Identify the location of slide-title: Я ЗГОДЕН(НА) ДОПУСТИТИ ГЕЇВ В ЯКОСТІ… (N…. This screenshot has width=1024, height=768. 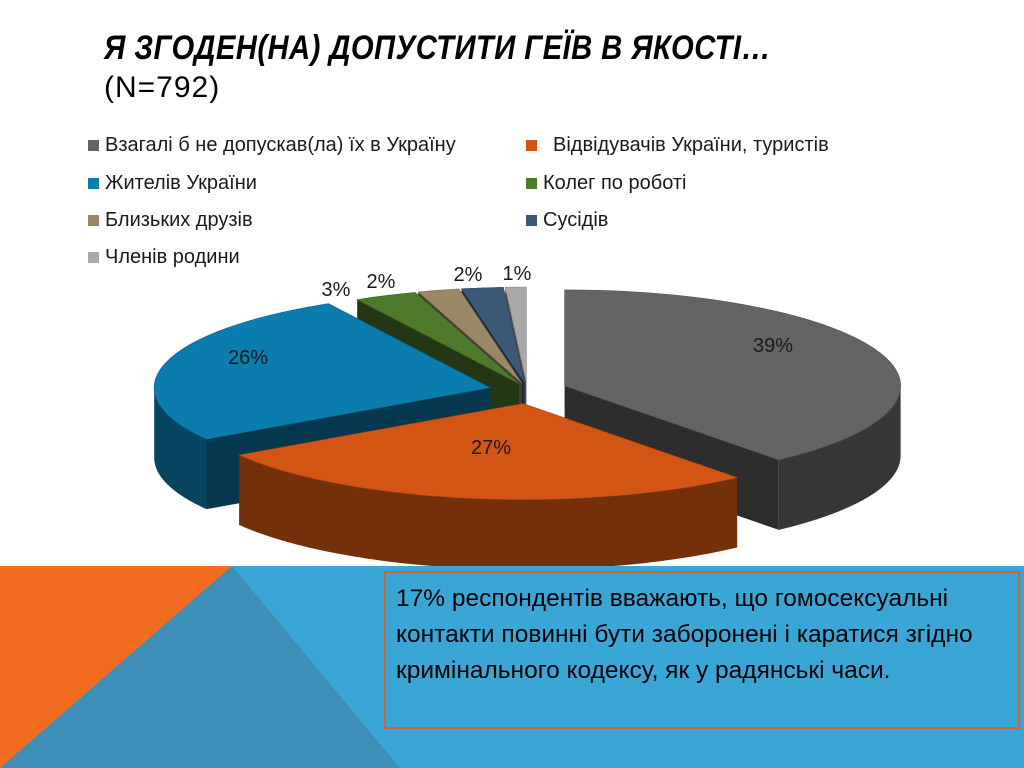
(544, 68).